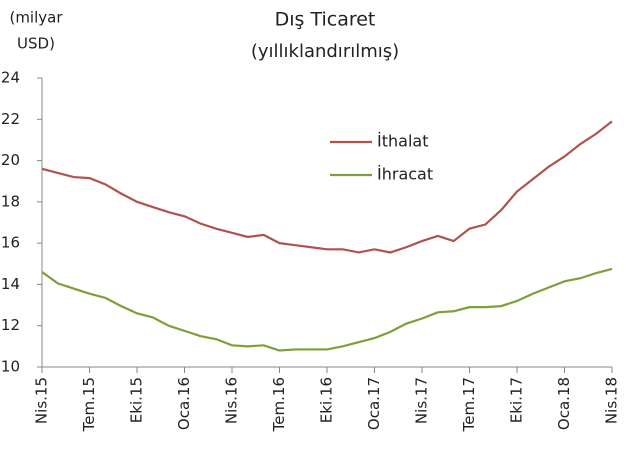 The width and height of the screenshot is (629, 454). Describe the element at coordinates (469, 404) in the screenshot. I see `x-tick-label: Tem.17` at that location.